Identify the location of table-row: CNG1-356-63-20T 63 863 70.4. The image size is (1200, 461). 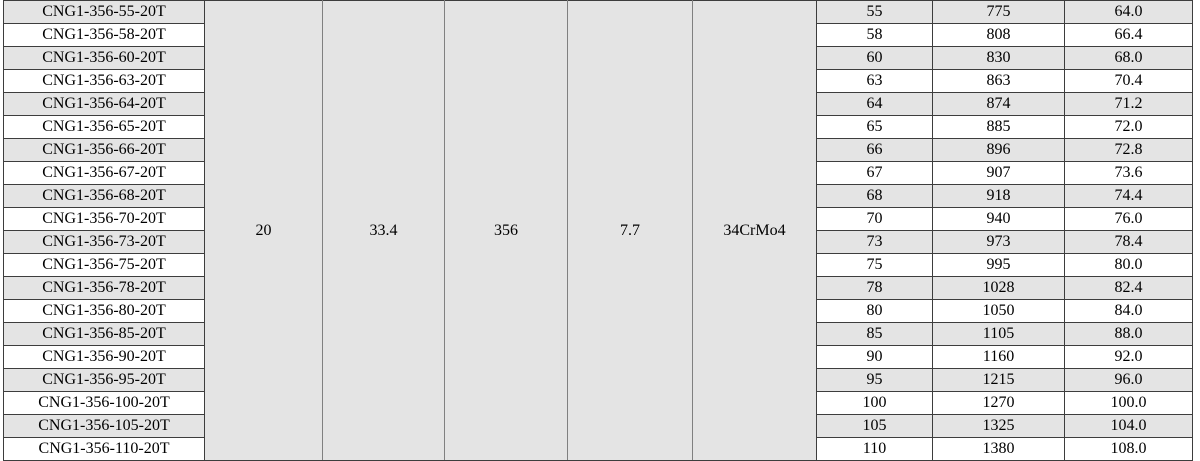
(598, 81).